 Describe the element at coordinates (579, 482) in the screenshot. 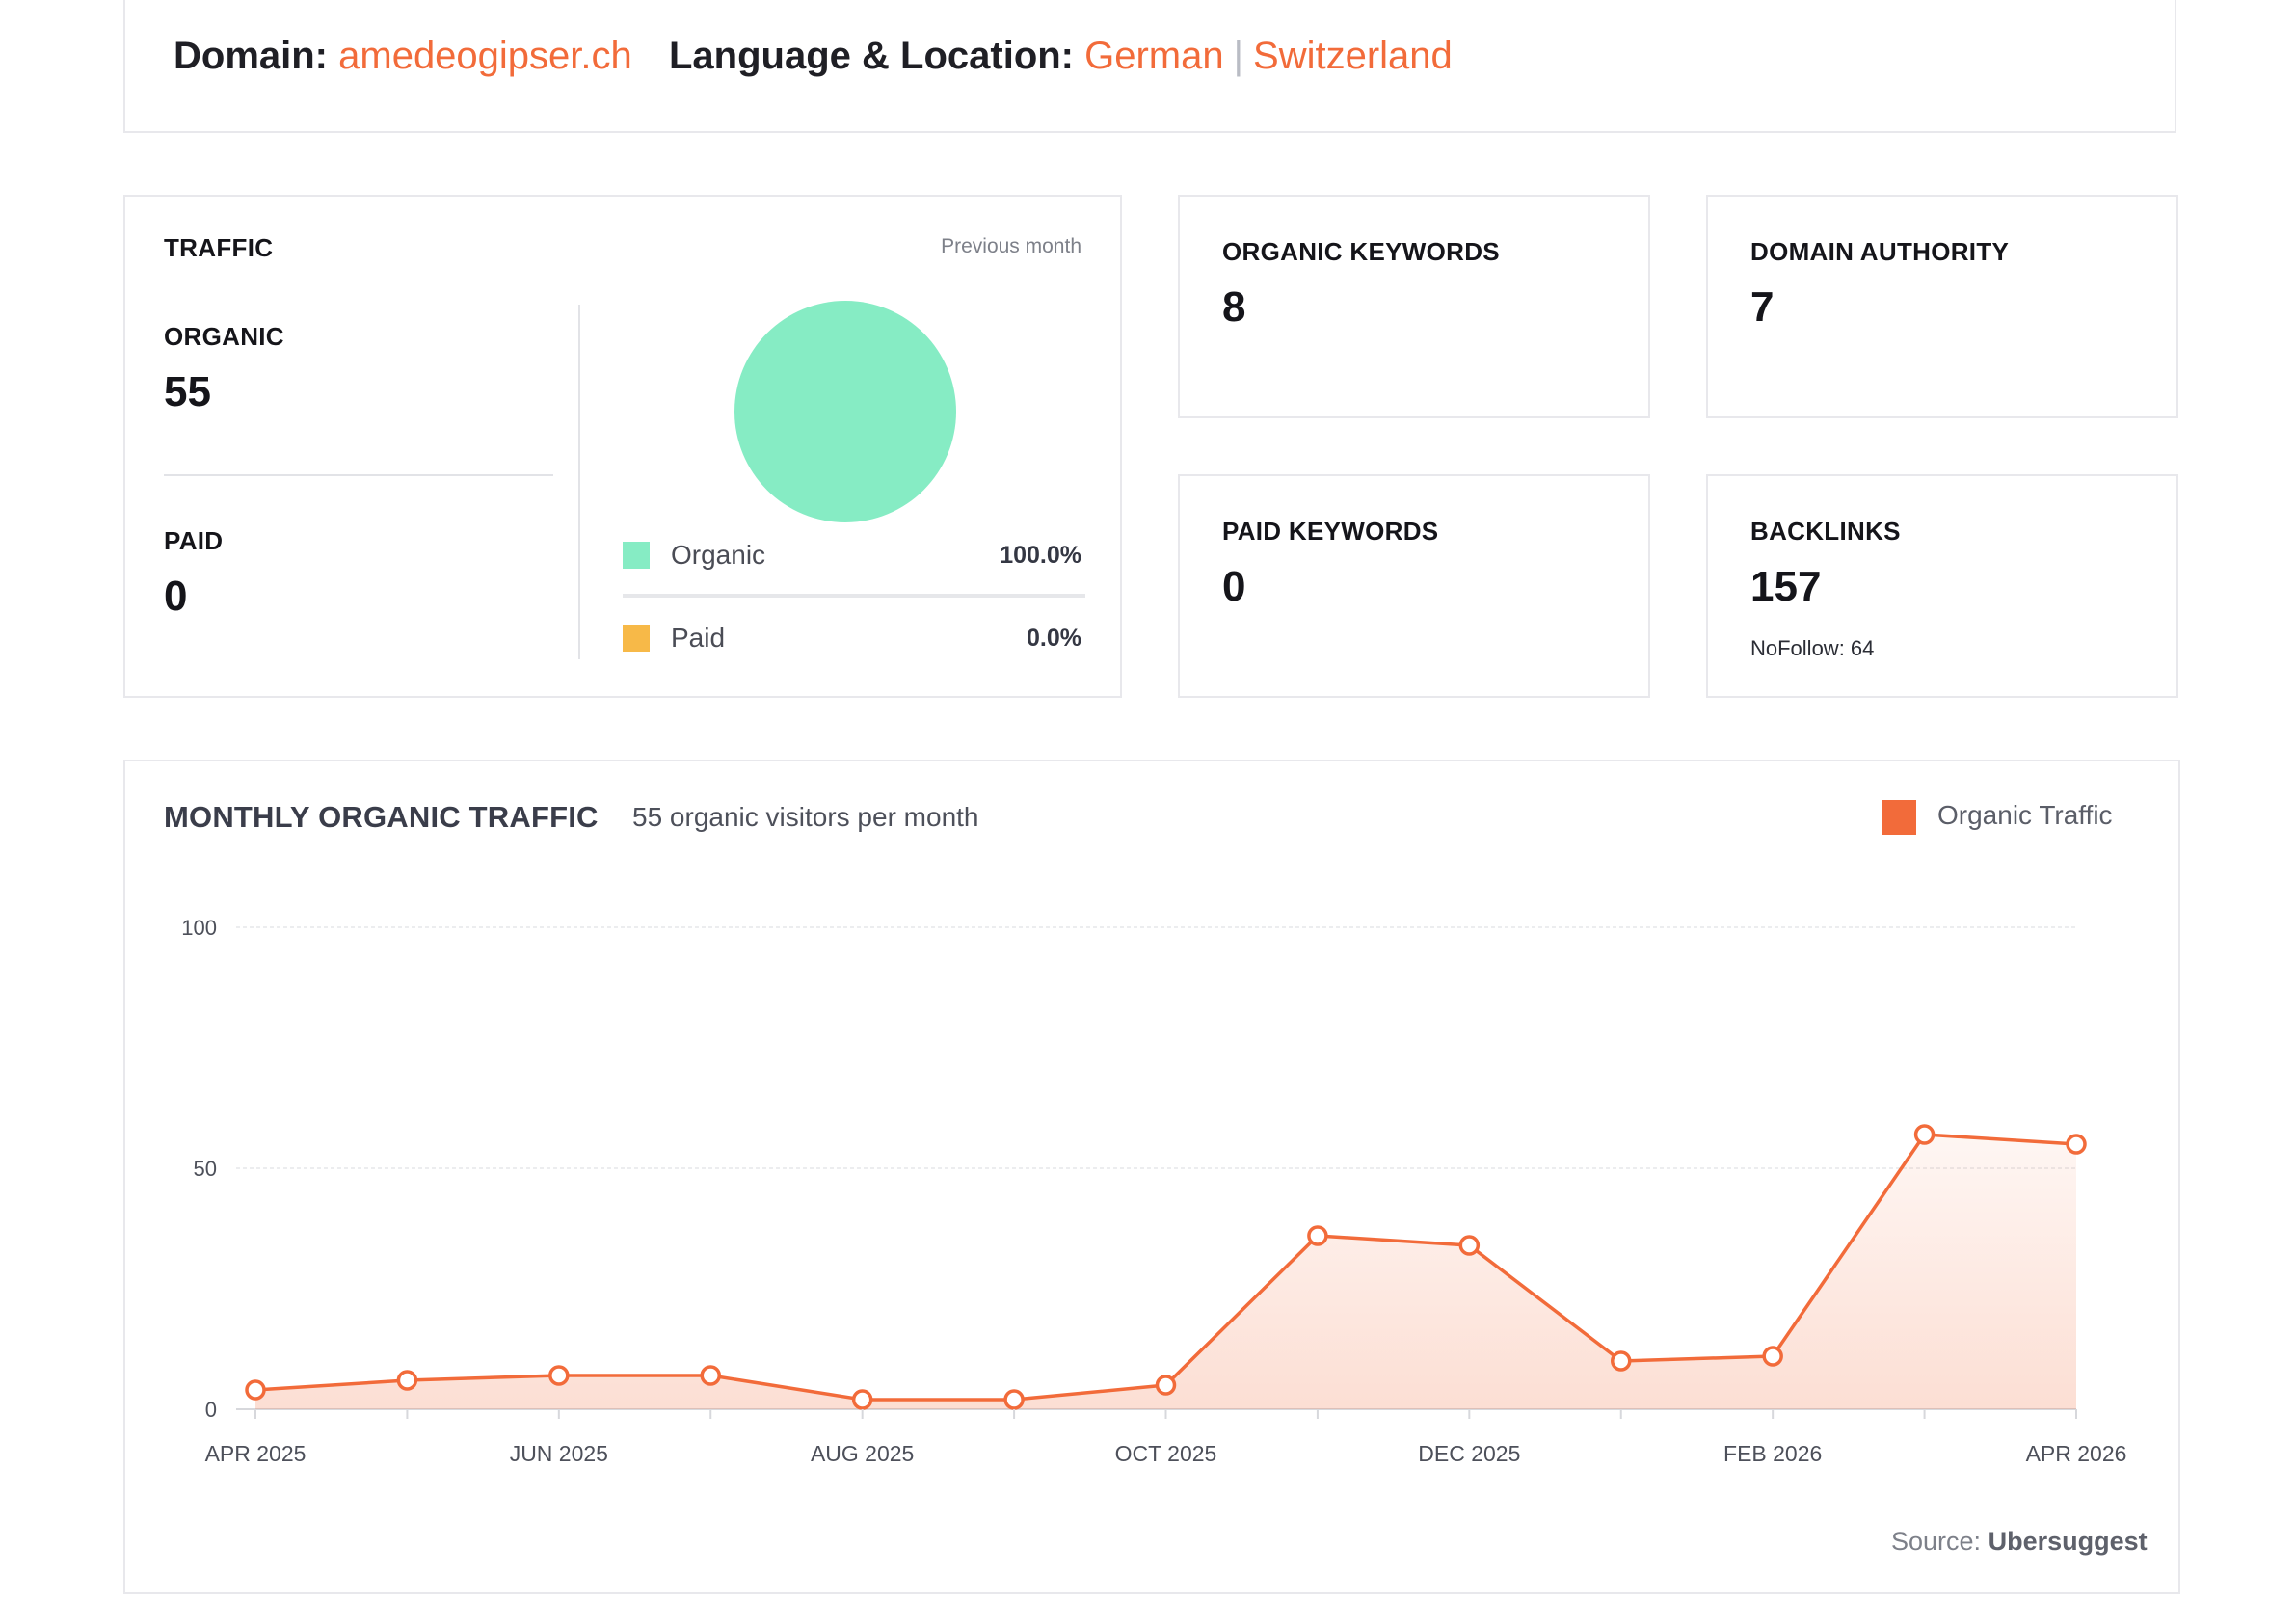

I see `traffic-vertical-divider` at that location.